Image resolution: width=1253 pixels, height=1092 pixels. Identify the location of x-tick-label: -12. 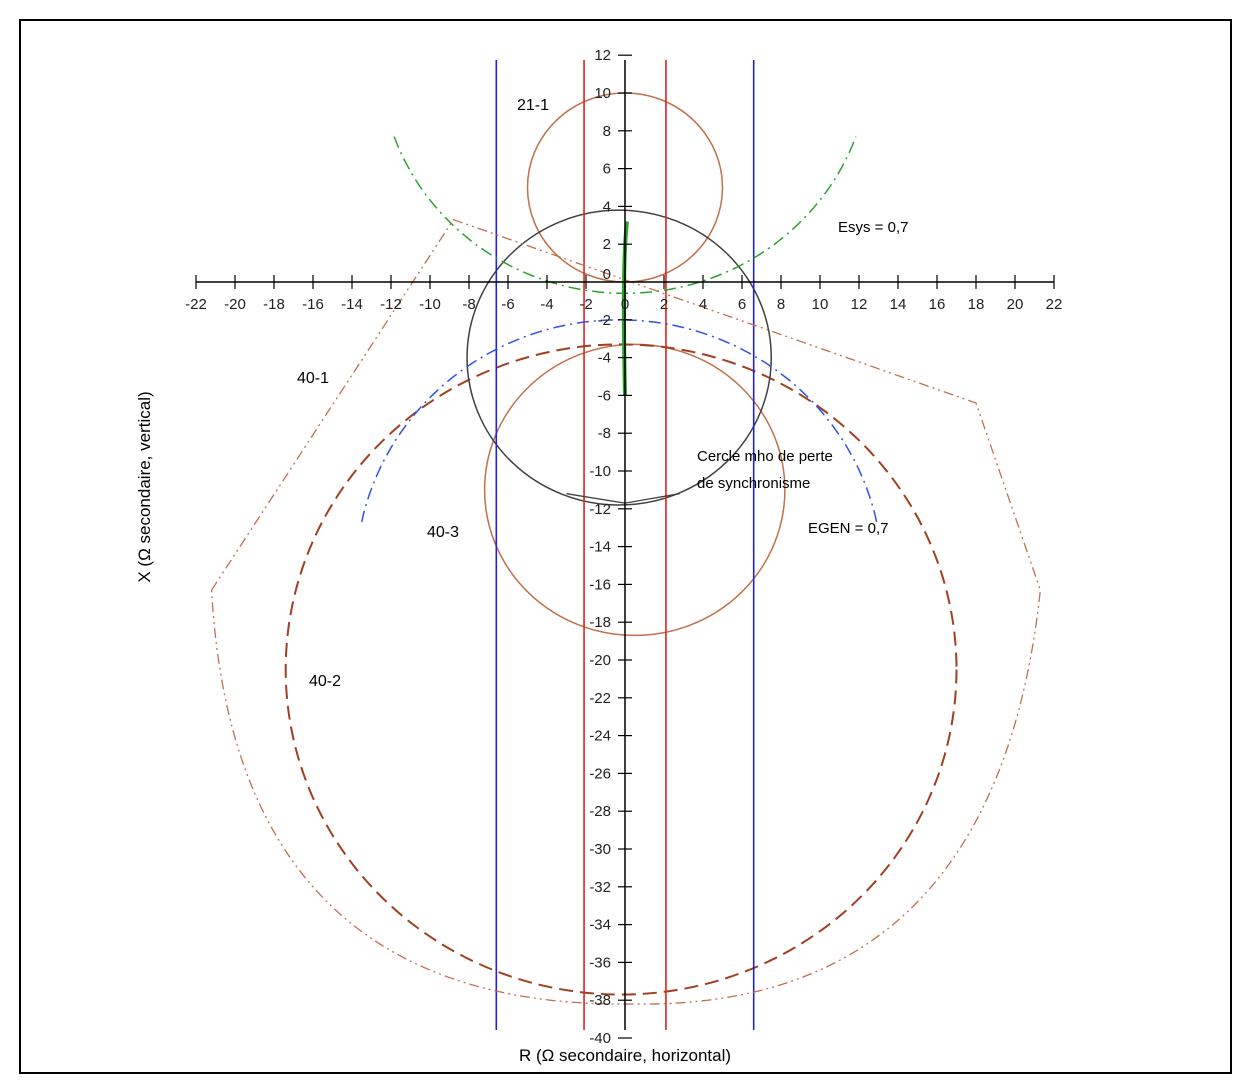
(391, 304).